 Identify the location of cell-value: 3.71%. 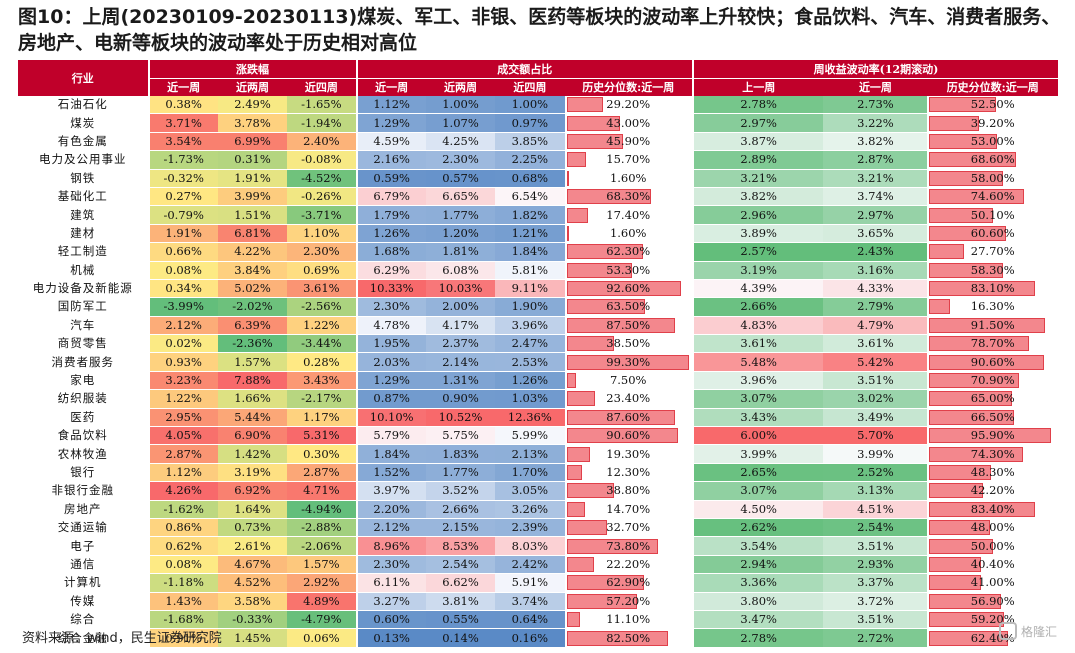
(182, 123).